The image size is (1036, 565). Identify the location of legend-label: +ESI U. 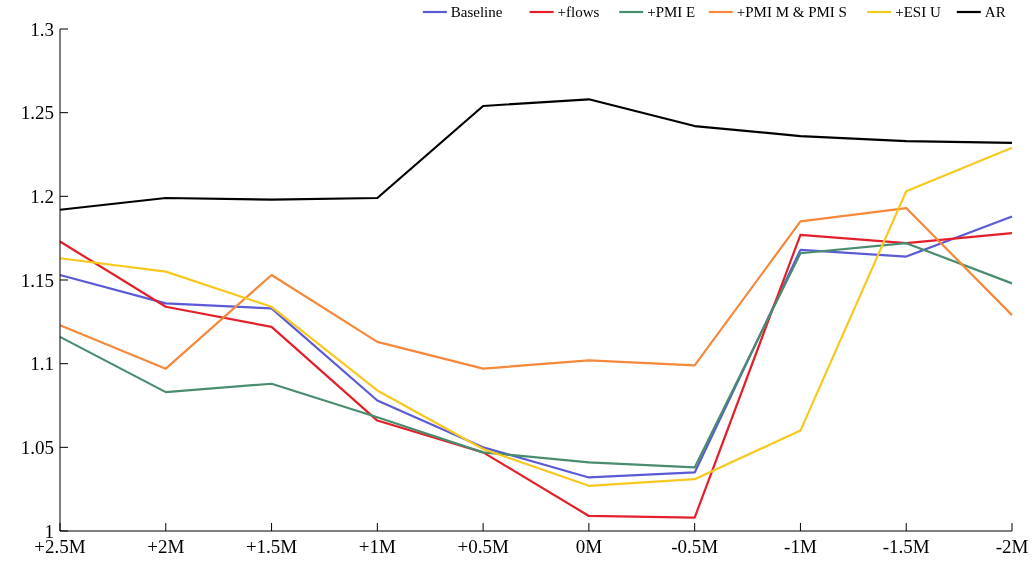
(918, 12).